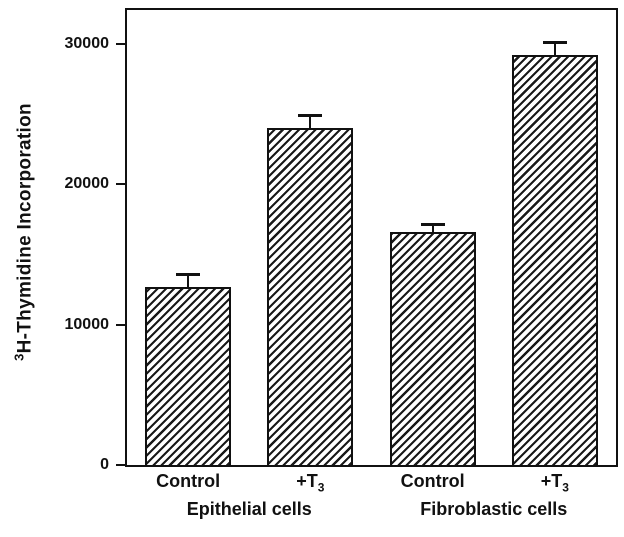  What do you see at coordinates (371, 483) in the screenshot?
I see `x-axis-labels: Control +T3 Control +T3` at bounding box center [371, 483].